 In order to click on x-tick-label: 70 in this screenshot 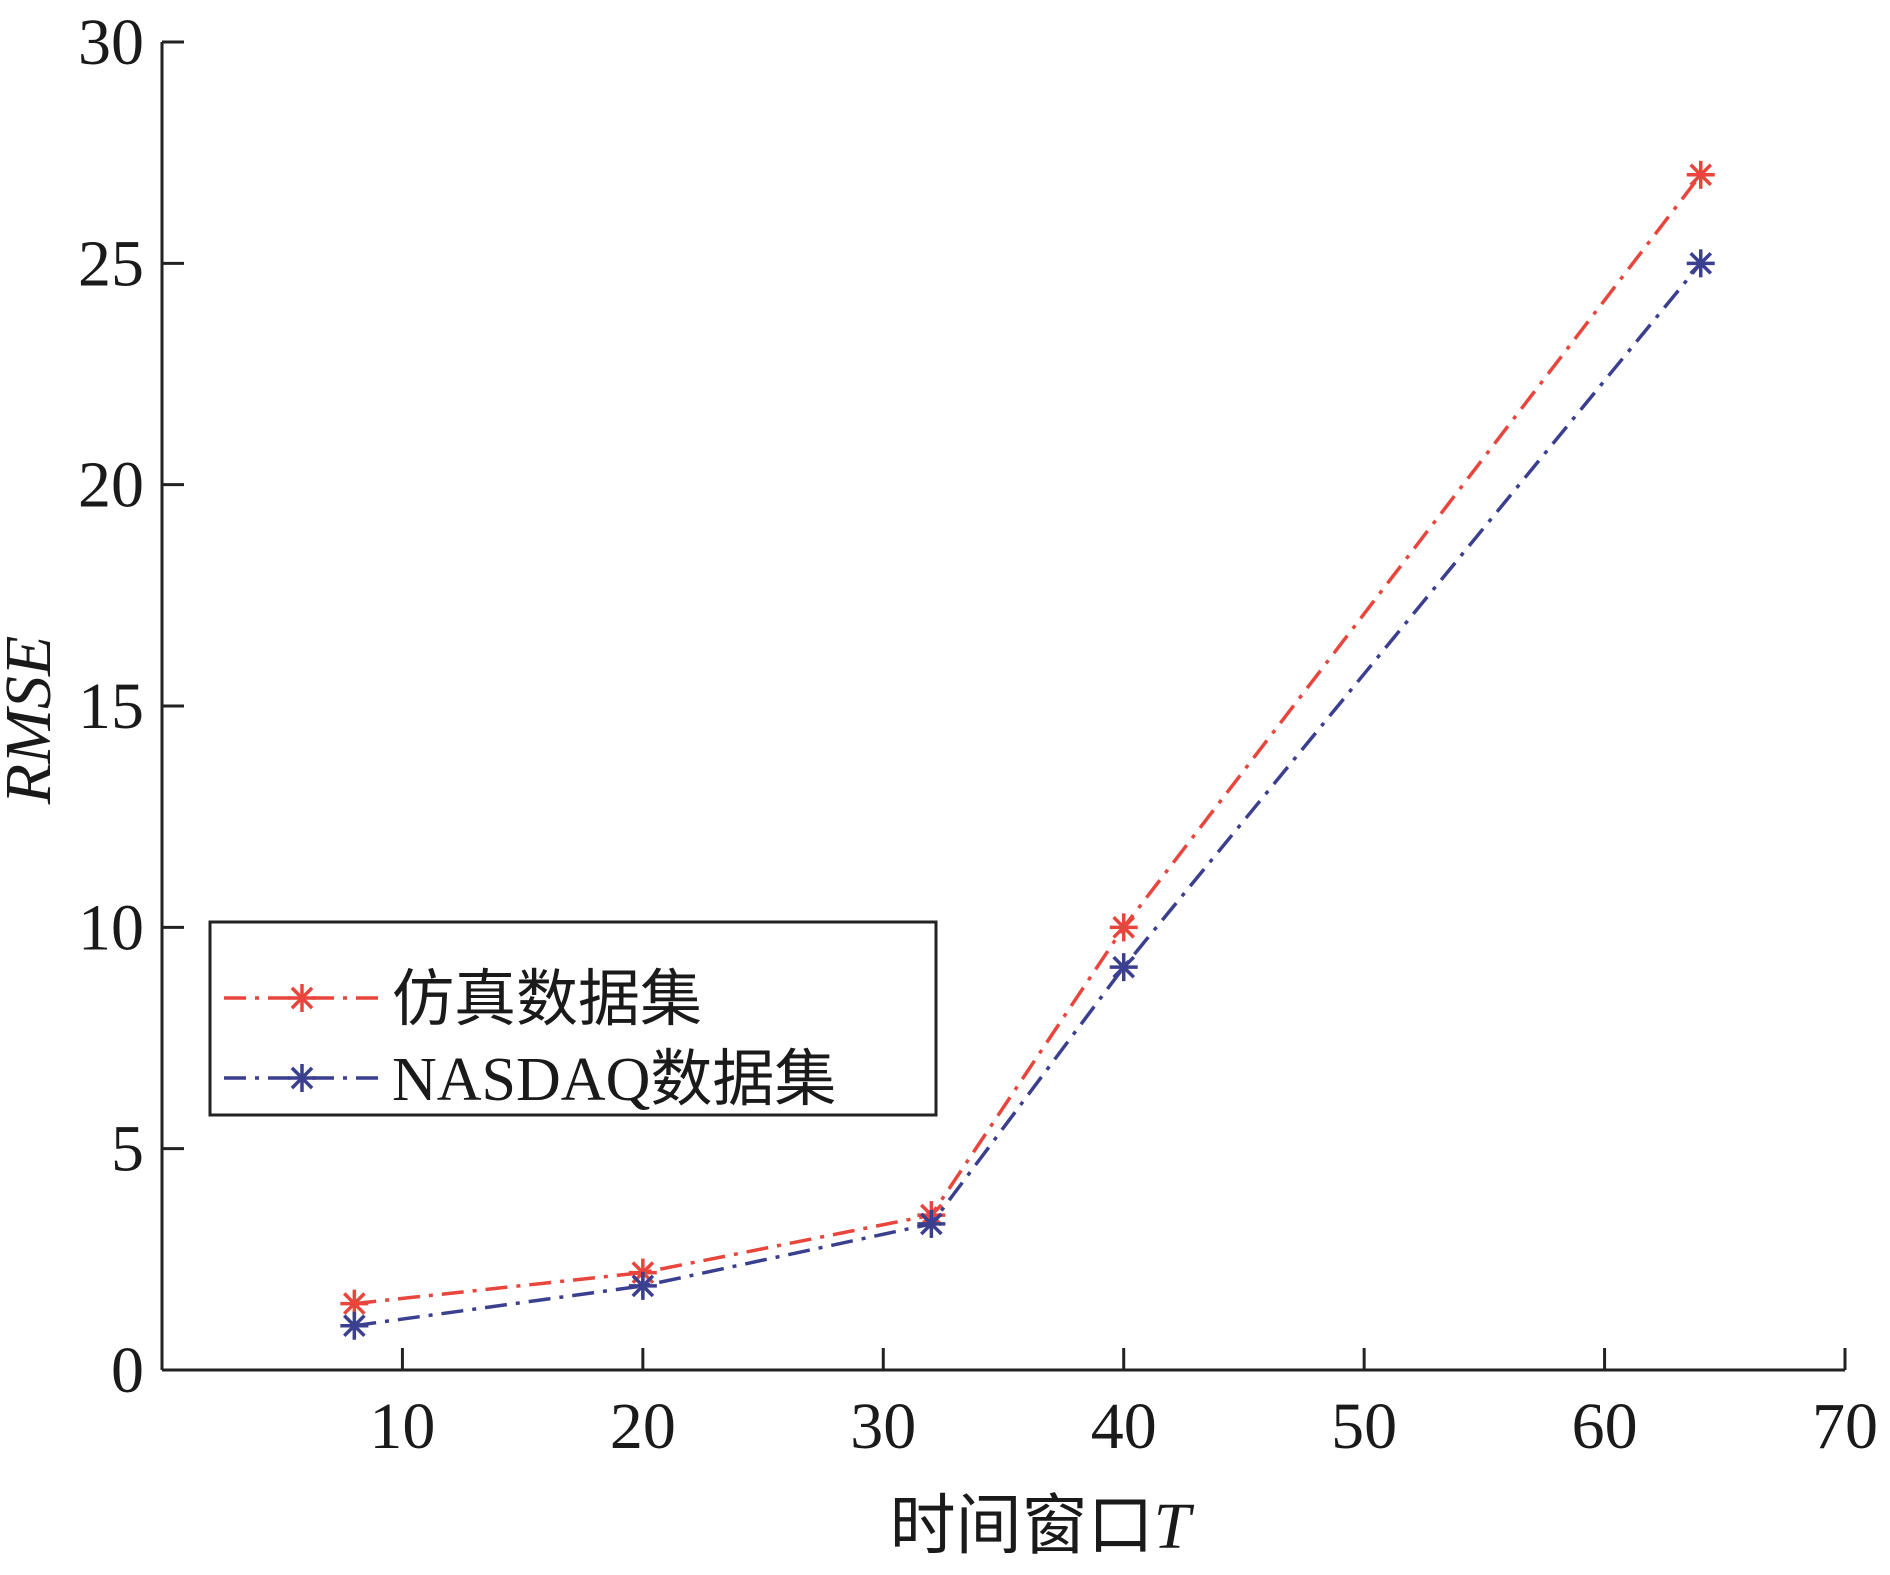, I will do `click(1845, 1426)`.